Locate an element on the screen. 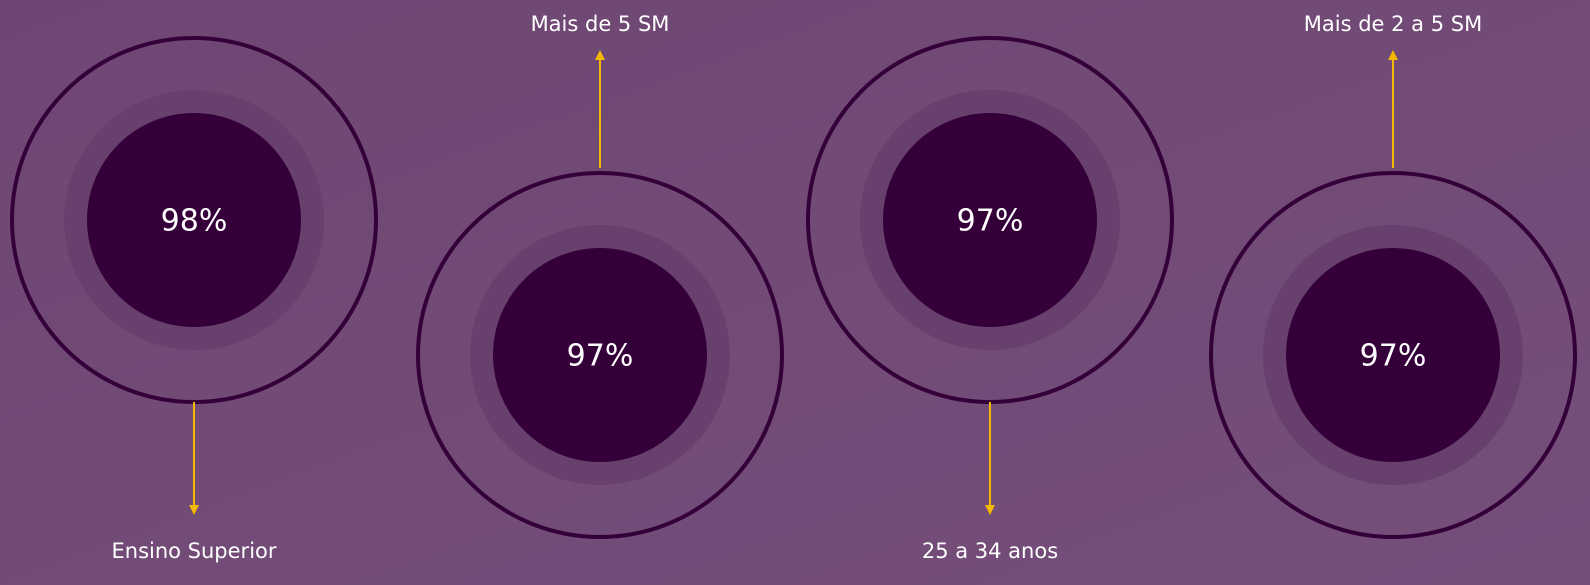  caption: Mais de 5 SM is located at coordinates (600, 24).